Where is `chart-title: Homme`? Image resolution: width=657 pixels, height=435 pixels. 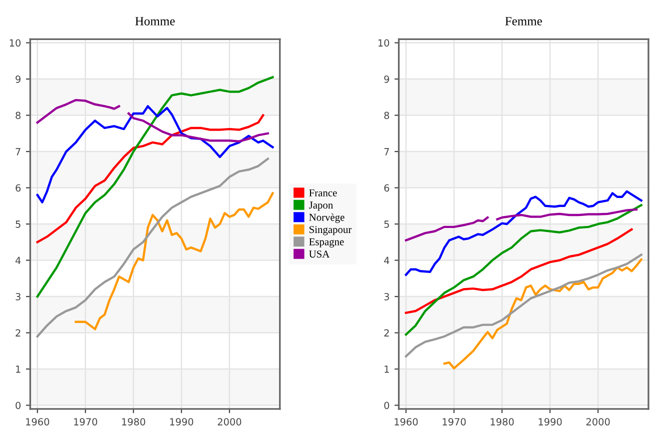 chart-title: Homme is located at coordinates (155, 21).